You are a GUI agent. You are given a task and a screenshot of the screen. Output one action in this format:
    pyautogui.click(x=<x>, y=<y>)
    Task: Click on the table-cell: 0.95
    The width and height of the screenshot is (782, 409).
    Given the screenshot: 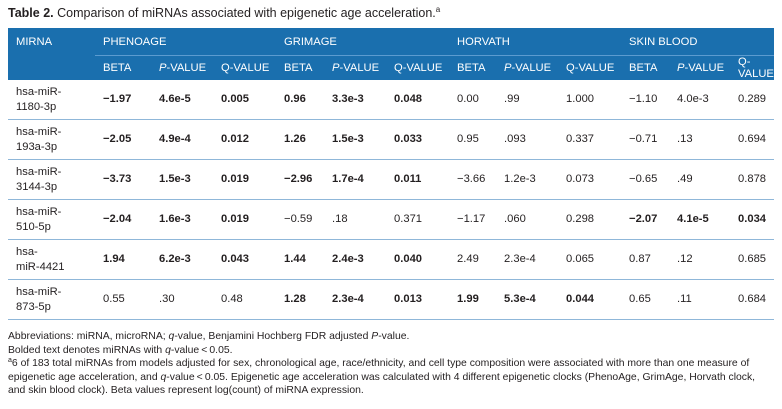 What is the action you would take?
    pyautogui.click(x=473, y=139)
    